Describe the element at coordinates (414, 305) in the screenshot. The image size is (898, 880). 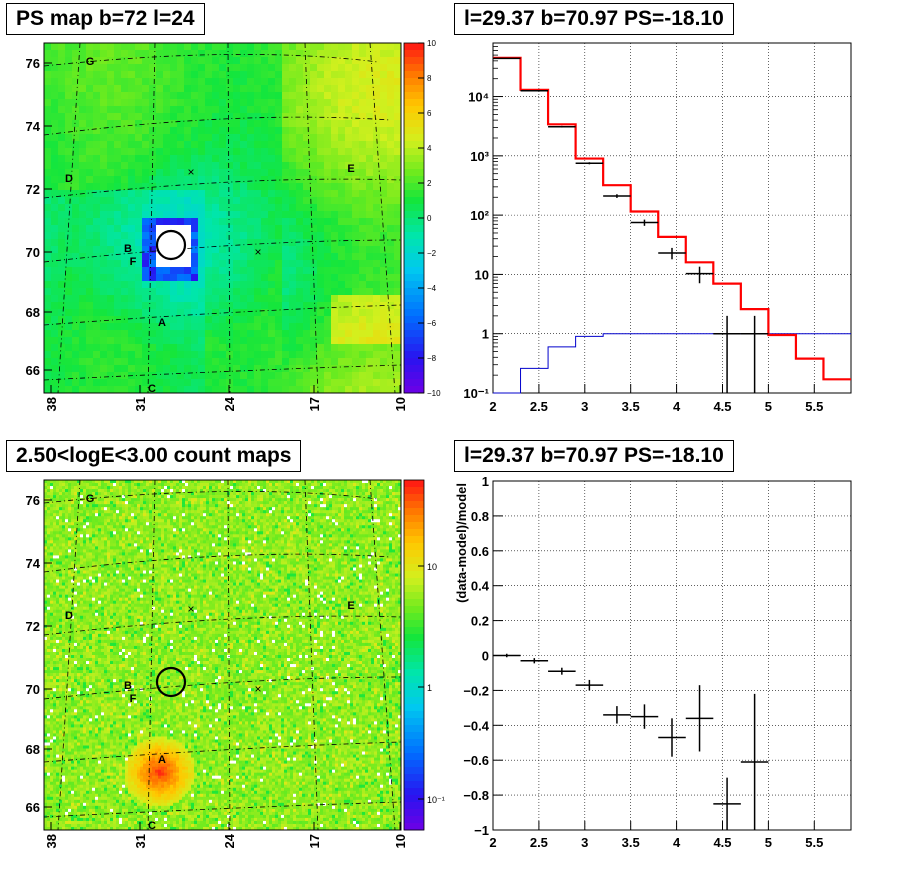
I see `ps-colorbar-step` at that location.